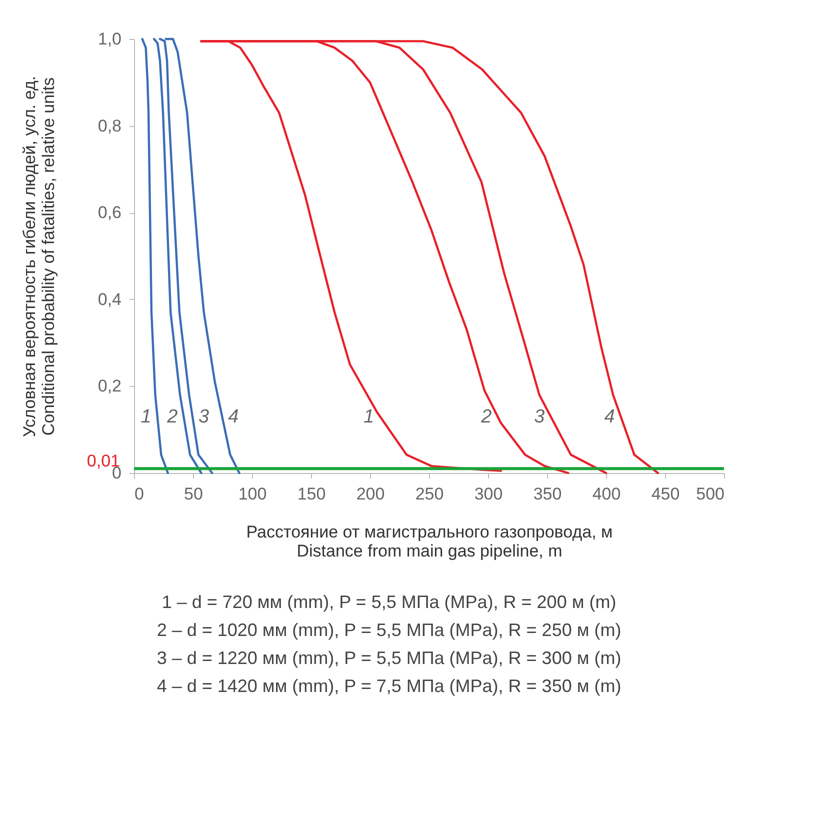  Describe the element at coordinates (139, 494) in the screenshot. I see `x-tick-label: 0` at that location.